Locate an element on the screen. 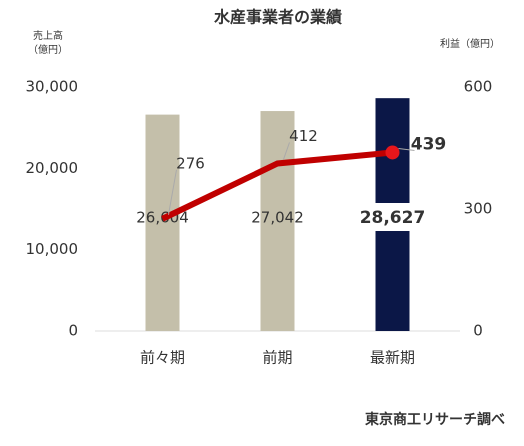 The width and height of the screenshot is (524, 446). data-label: 412 is located at coordinates (303, 136).